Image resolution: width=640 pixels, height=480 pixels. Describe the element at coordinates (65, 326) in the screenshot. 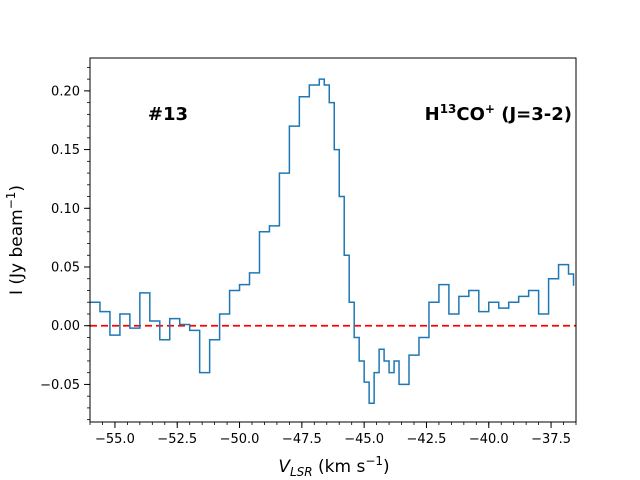

I see `y-tick-label: 0.00` at that location.